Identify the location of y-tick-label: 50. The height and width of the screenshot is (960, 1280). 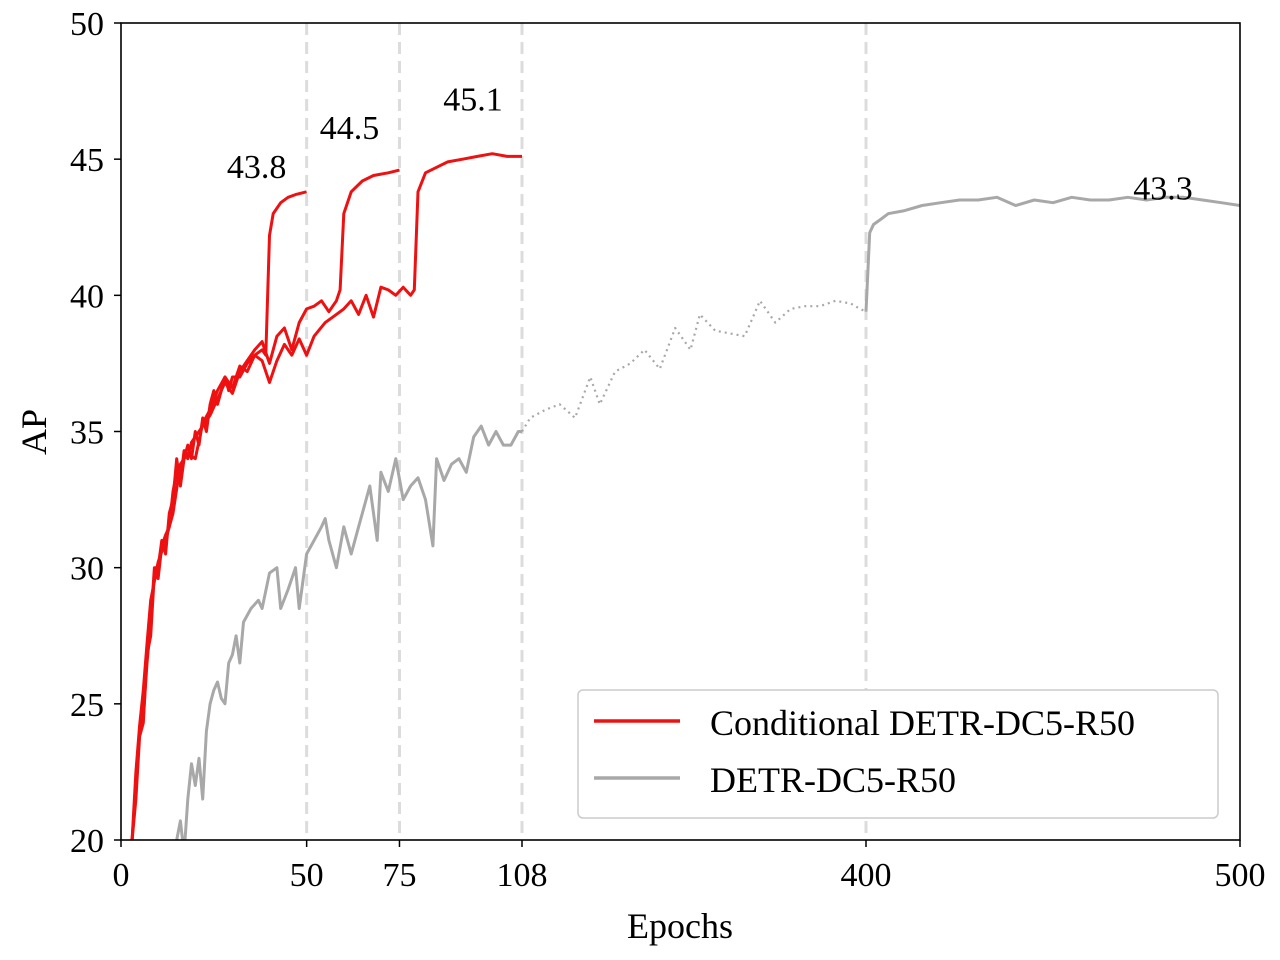
(87, 24).